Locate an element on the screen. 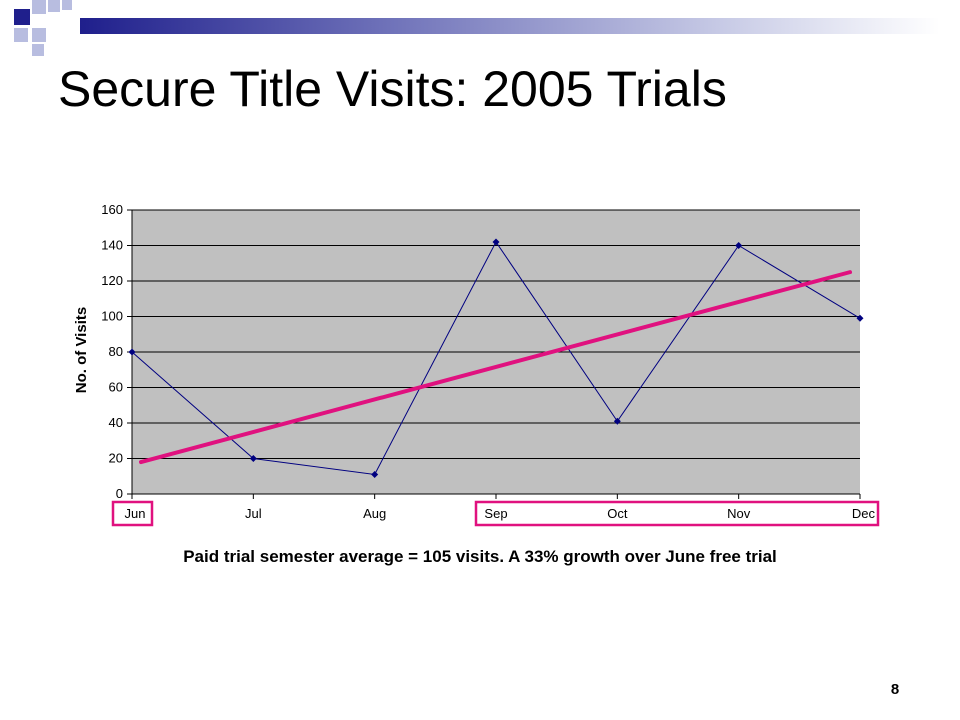 Image resolution: width=960 pixels, height=720 pixels. x-tick-label: Jul is located at coordinates (253, 513).